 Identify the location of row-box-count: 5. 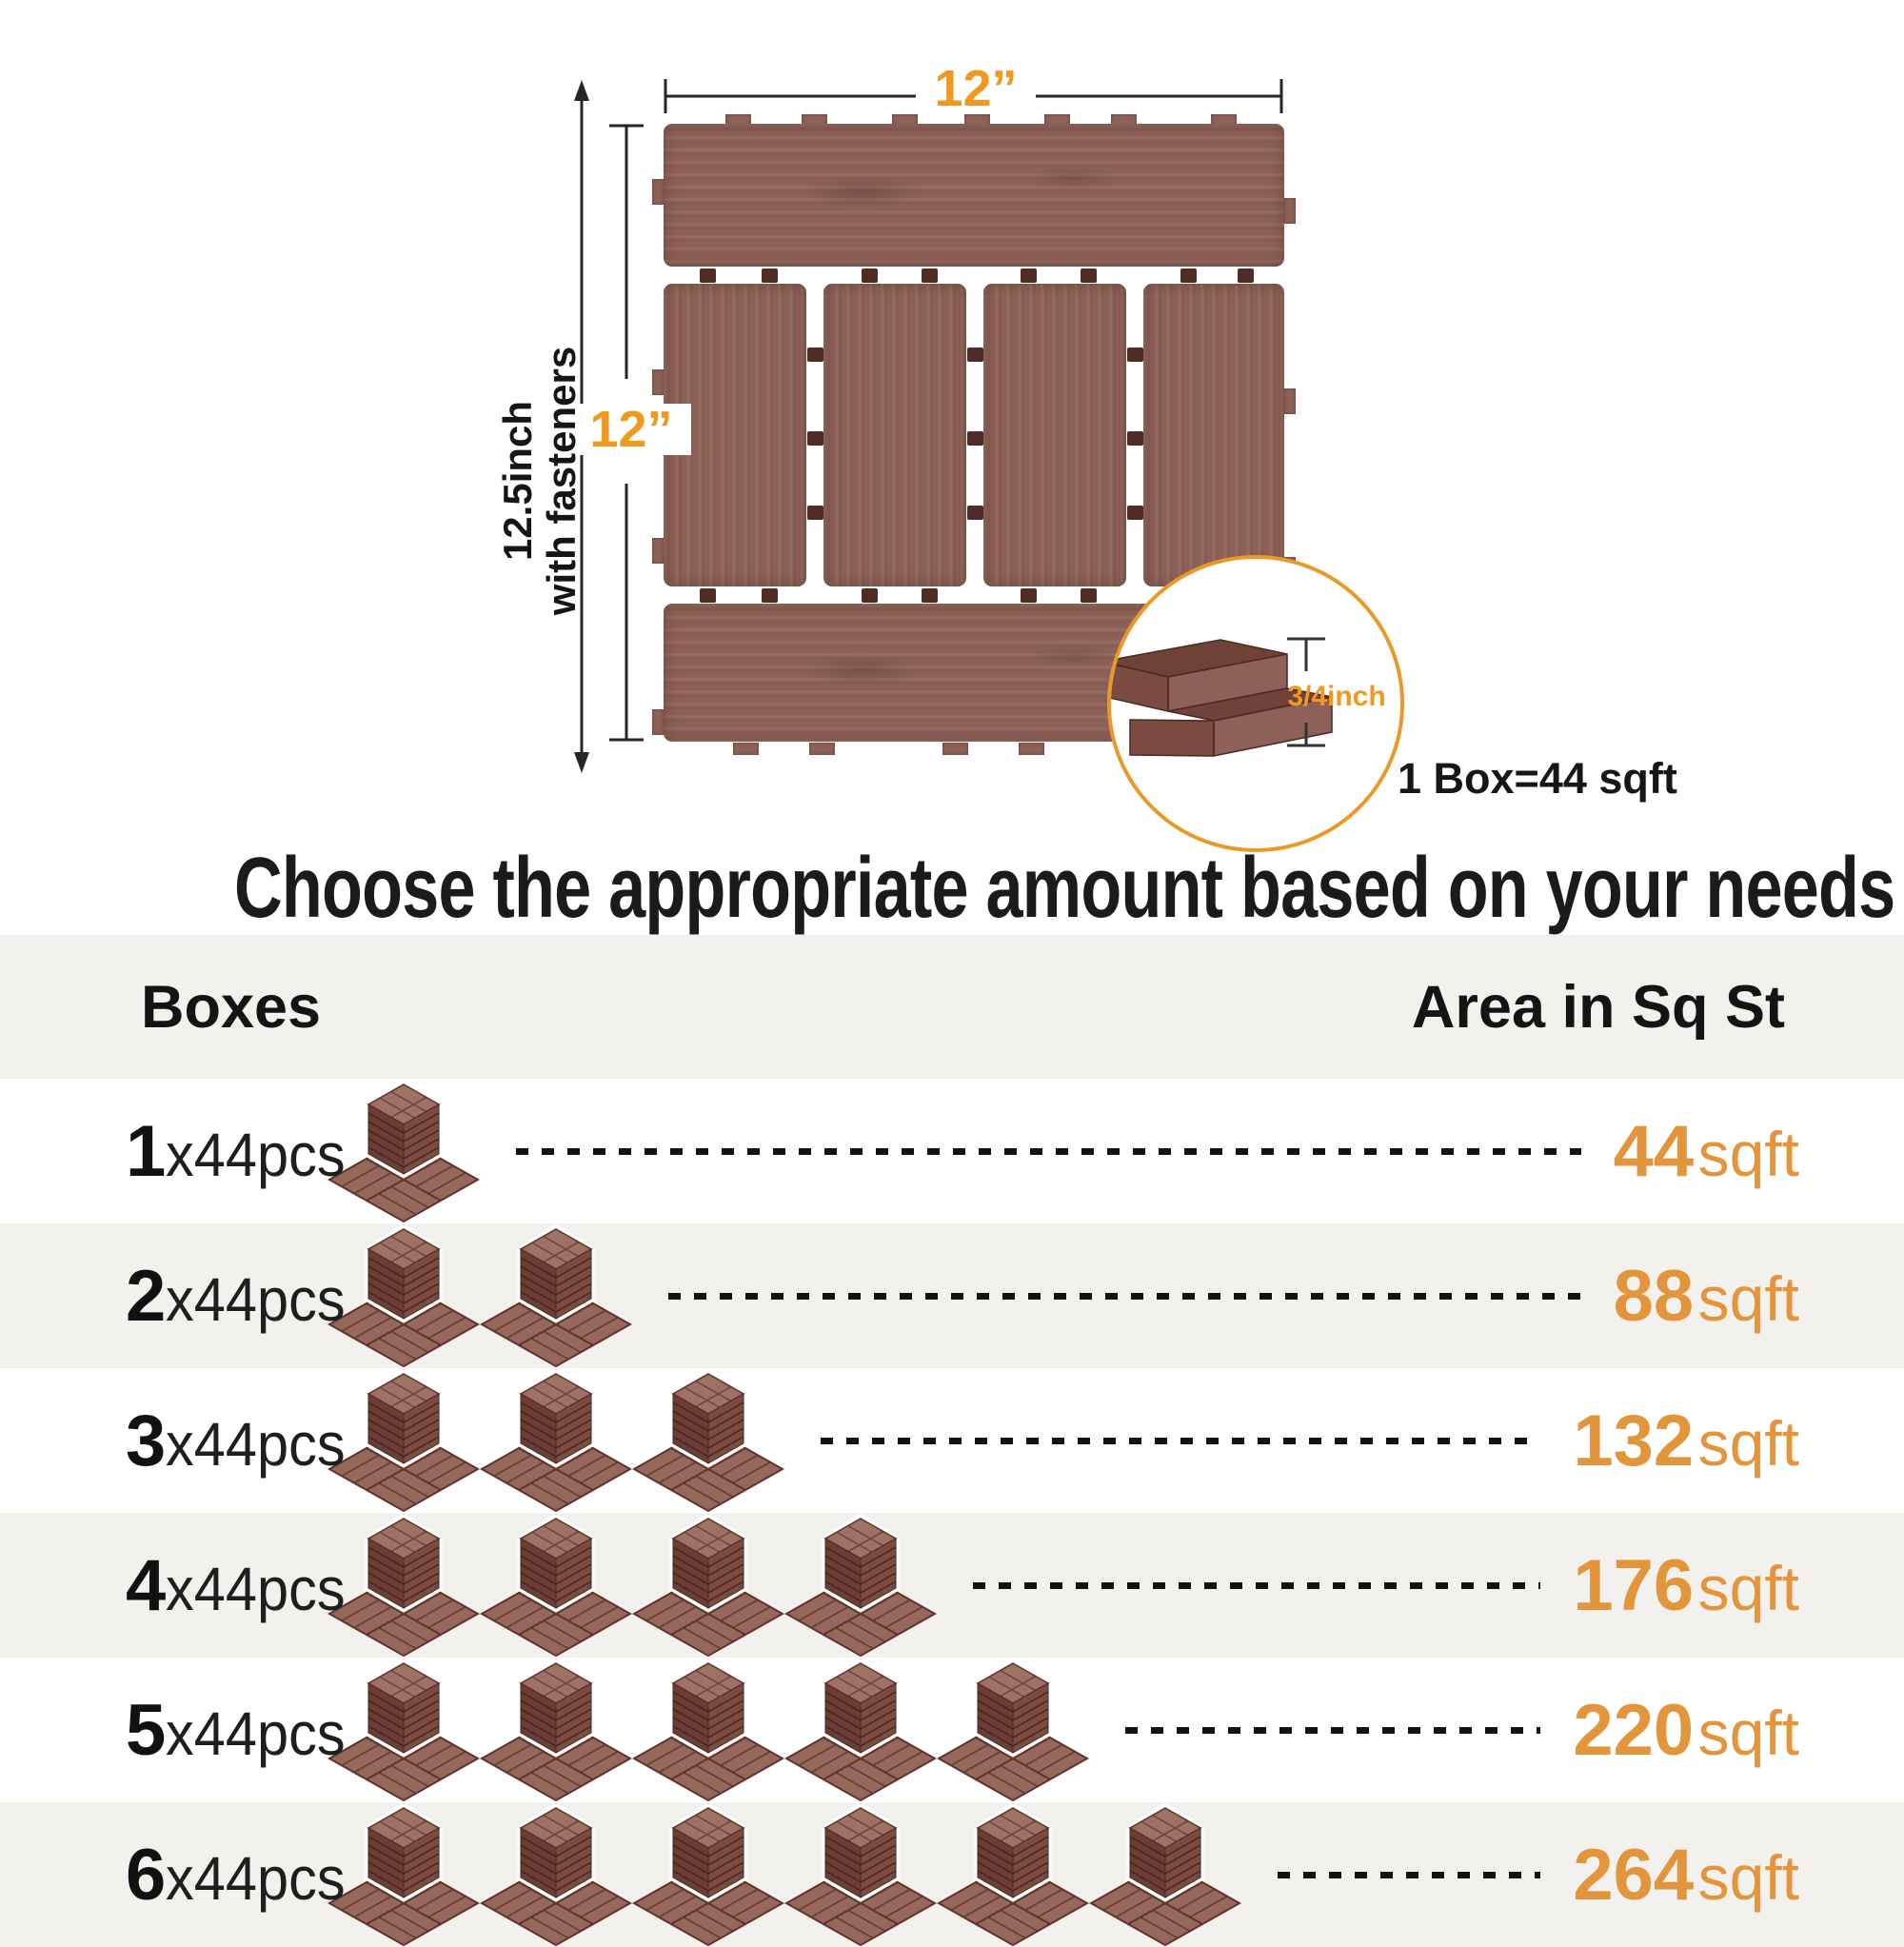
(146, 1730).